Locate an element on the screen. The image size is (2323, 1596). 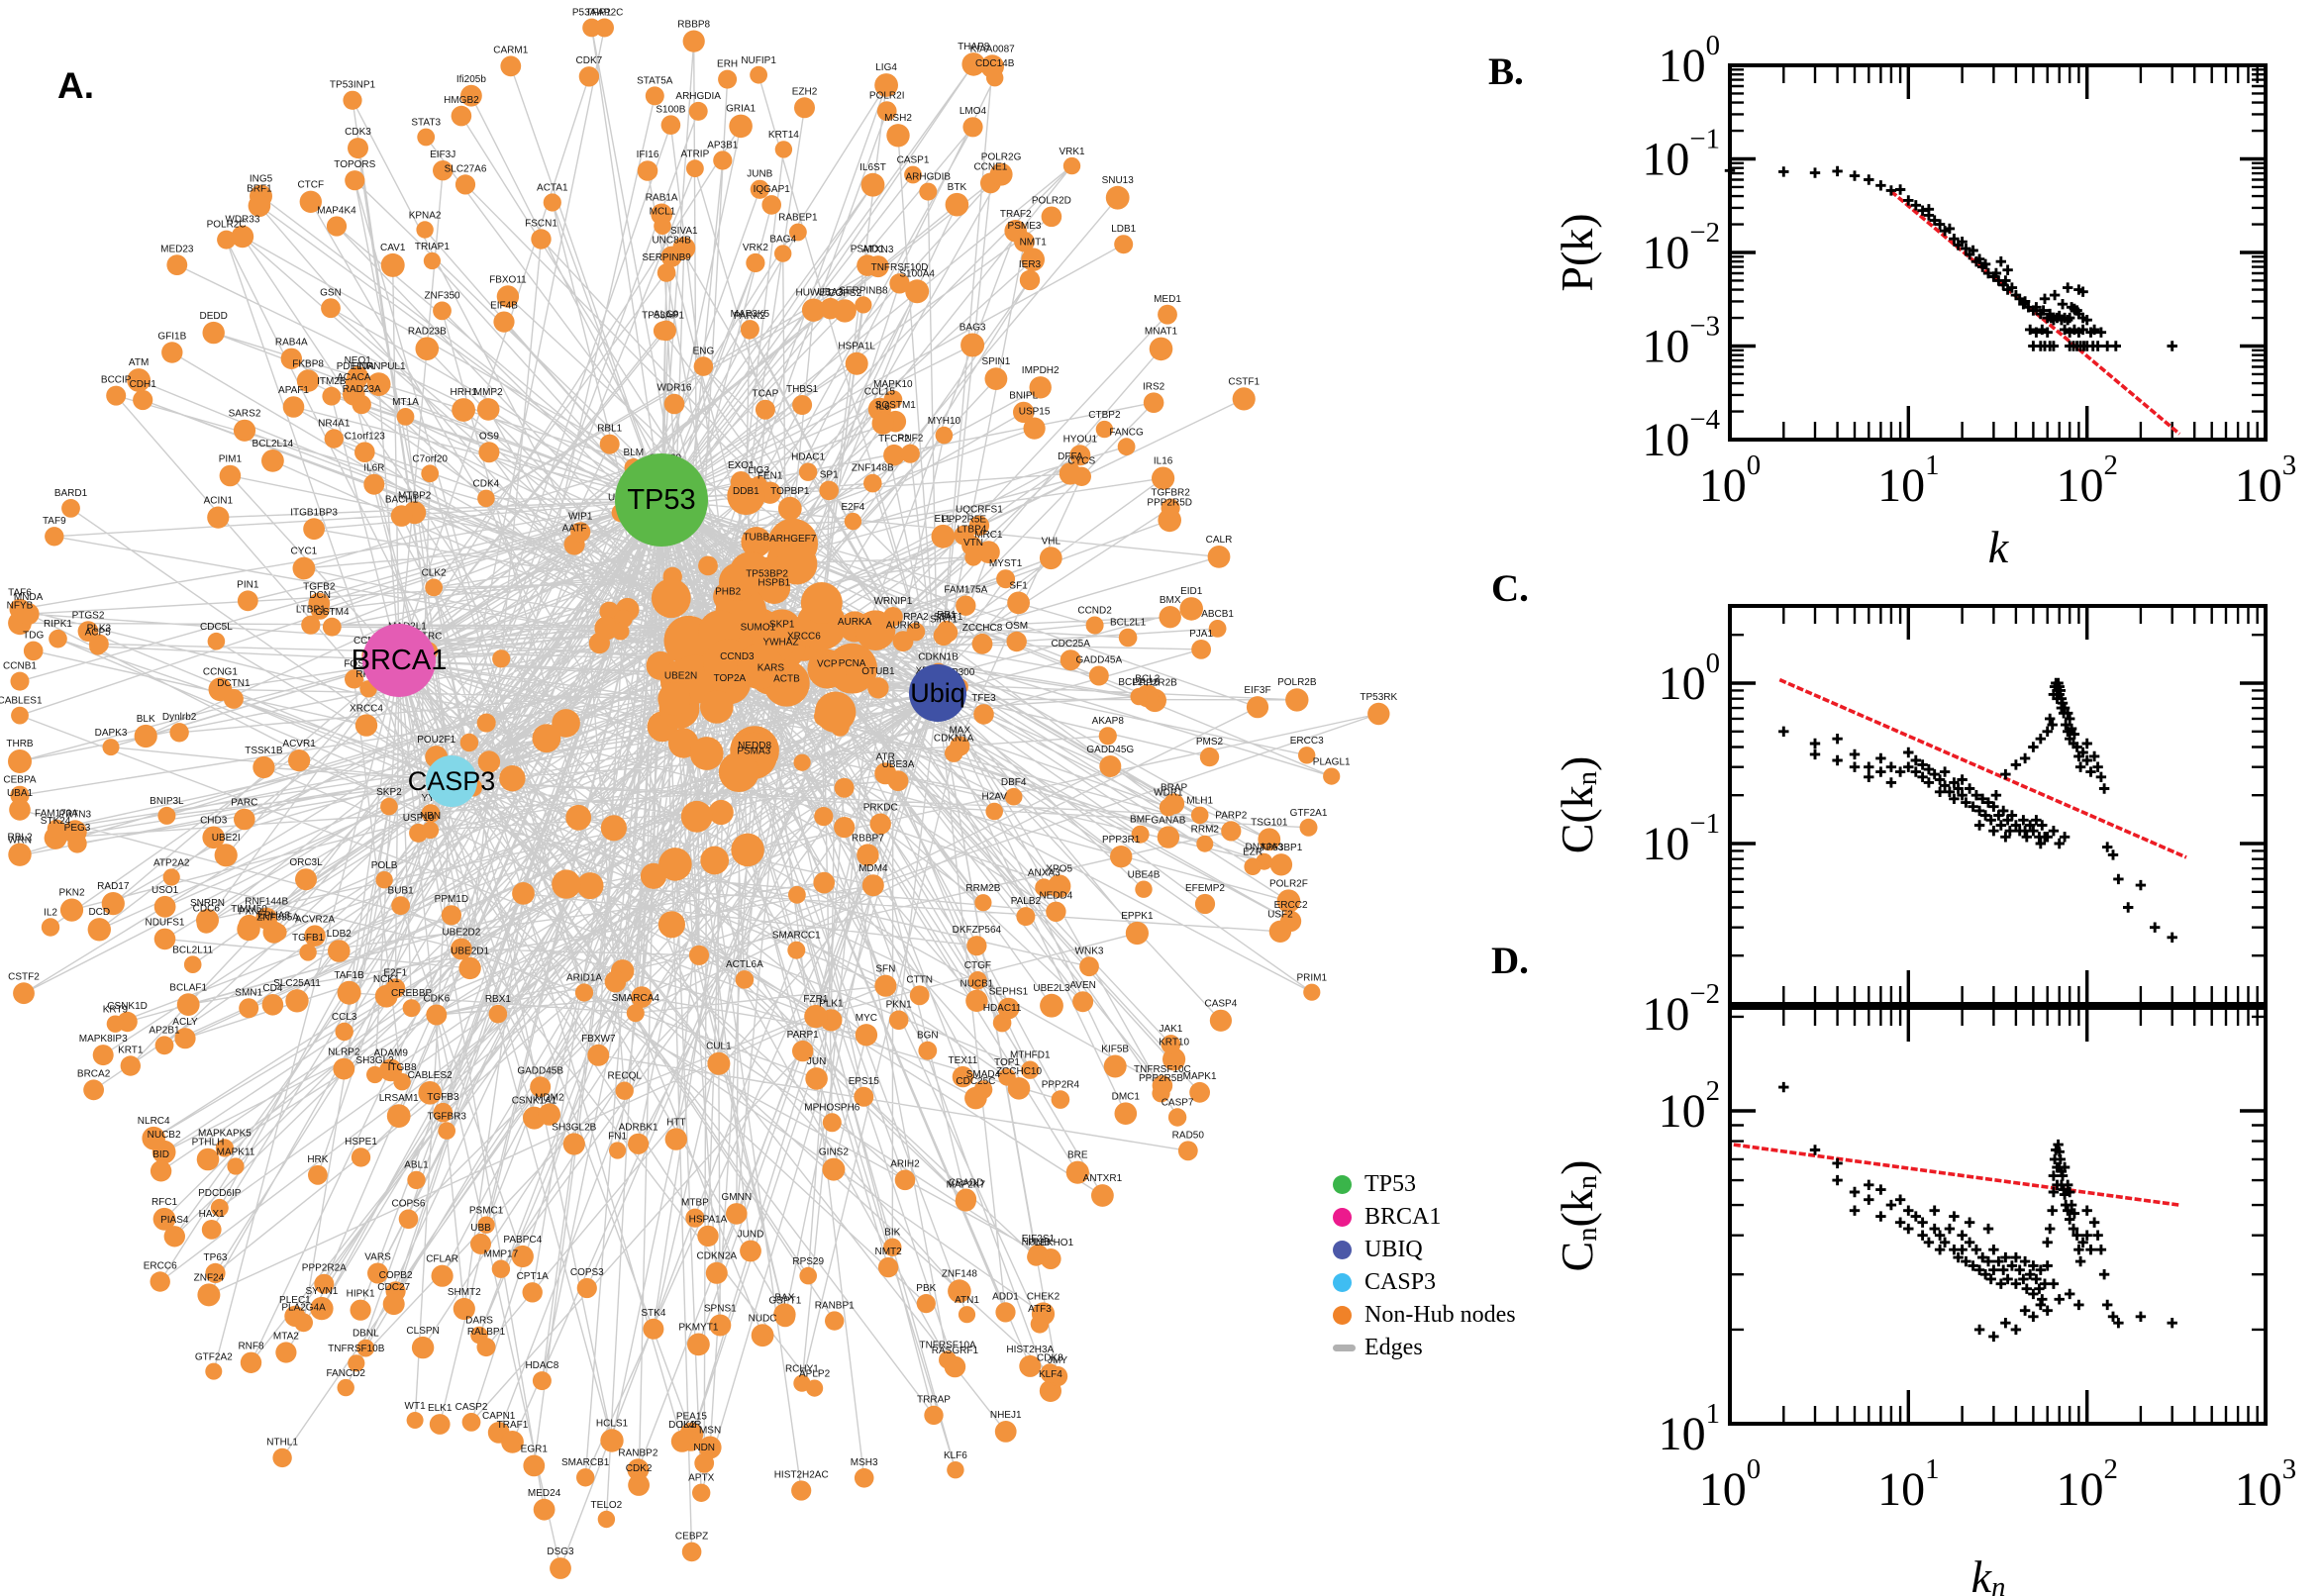
network-node-label: CCL15 is located at coordinates (880, 392).